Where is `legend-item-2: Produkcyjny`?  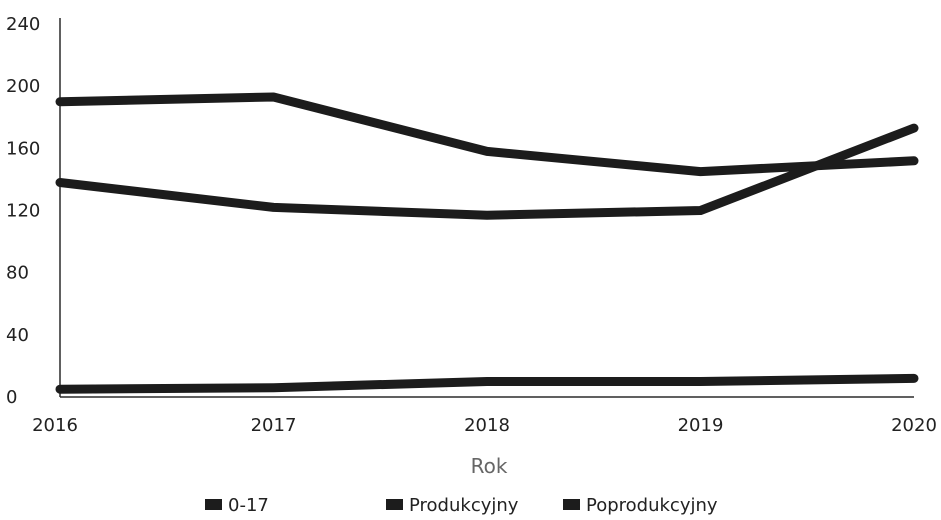
legend-item-2: Produkcyjny is located at coordinates (452, 505).